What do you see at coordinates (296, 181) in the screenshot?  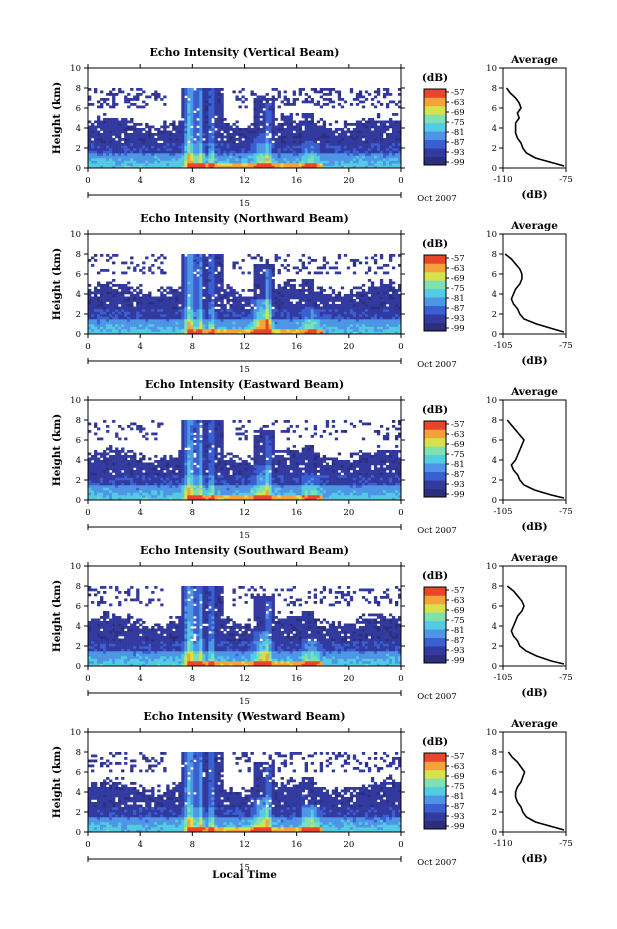 I see `x-tick-label: 16` at bounding box center [296, 181].